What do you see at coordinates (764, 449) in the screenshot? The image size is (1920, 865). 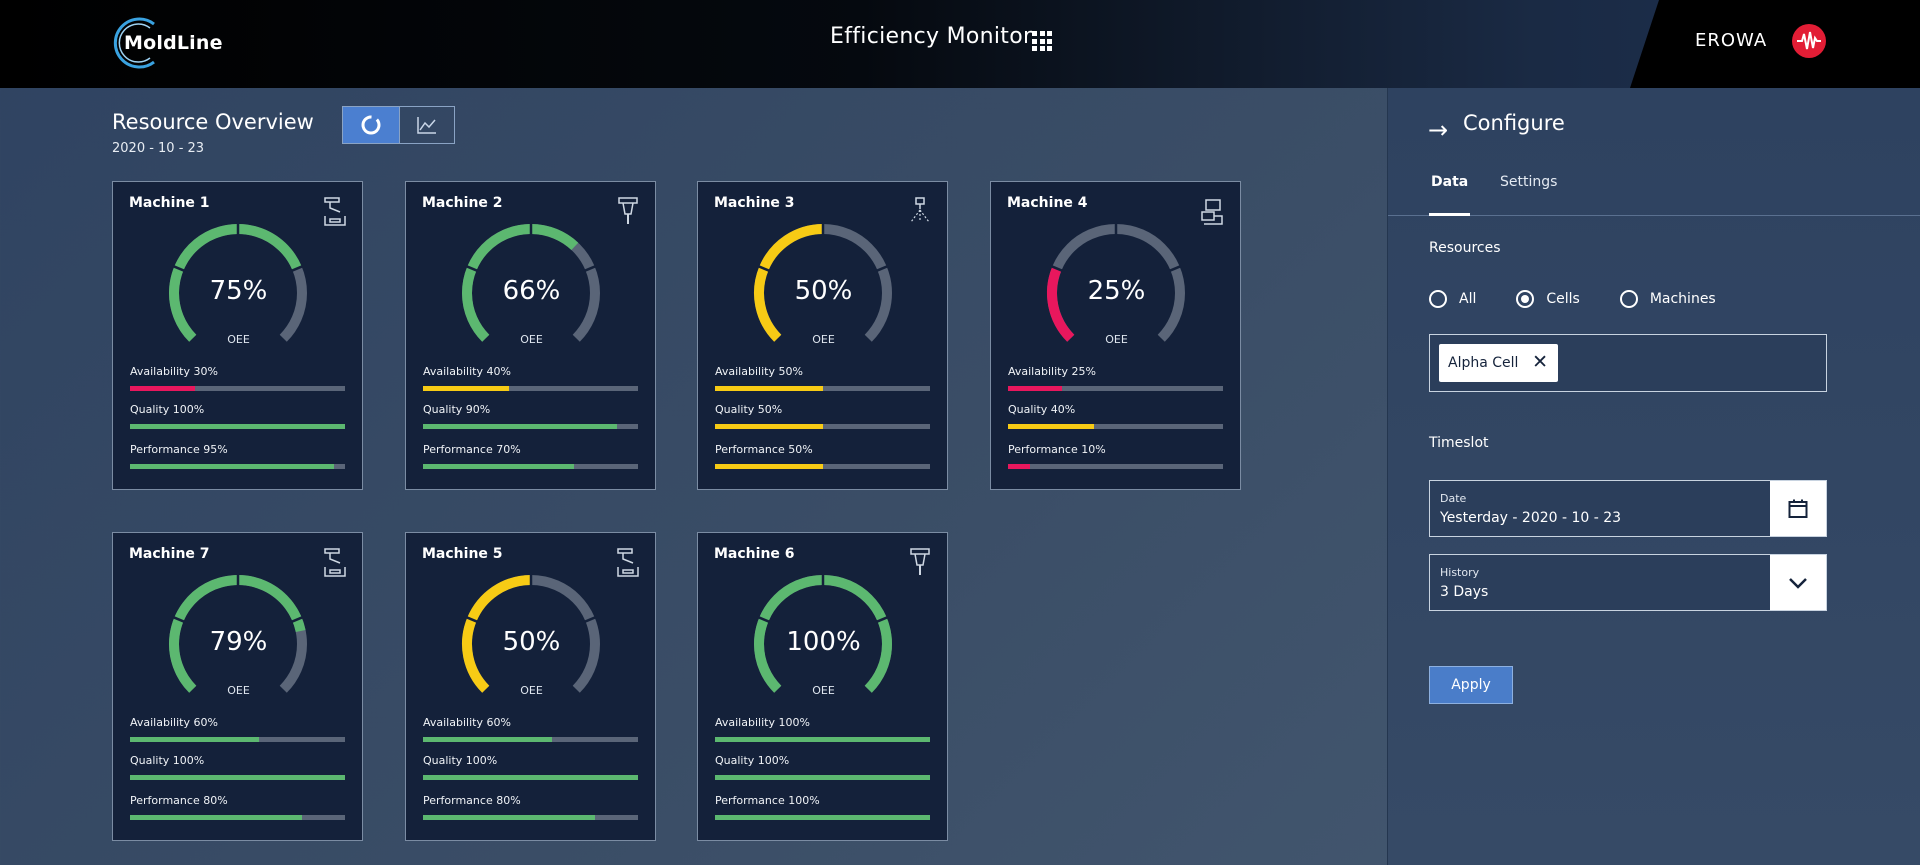 I see `performance-label: Performance 50%` at bounding box center [764, 449].